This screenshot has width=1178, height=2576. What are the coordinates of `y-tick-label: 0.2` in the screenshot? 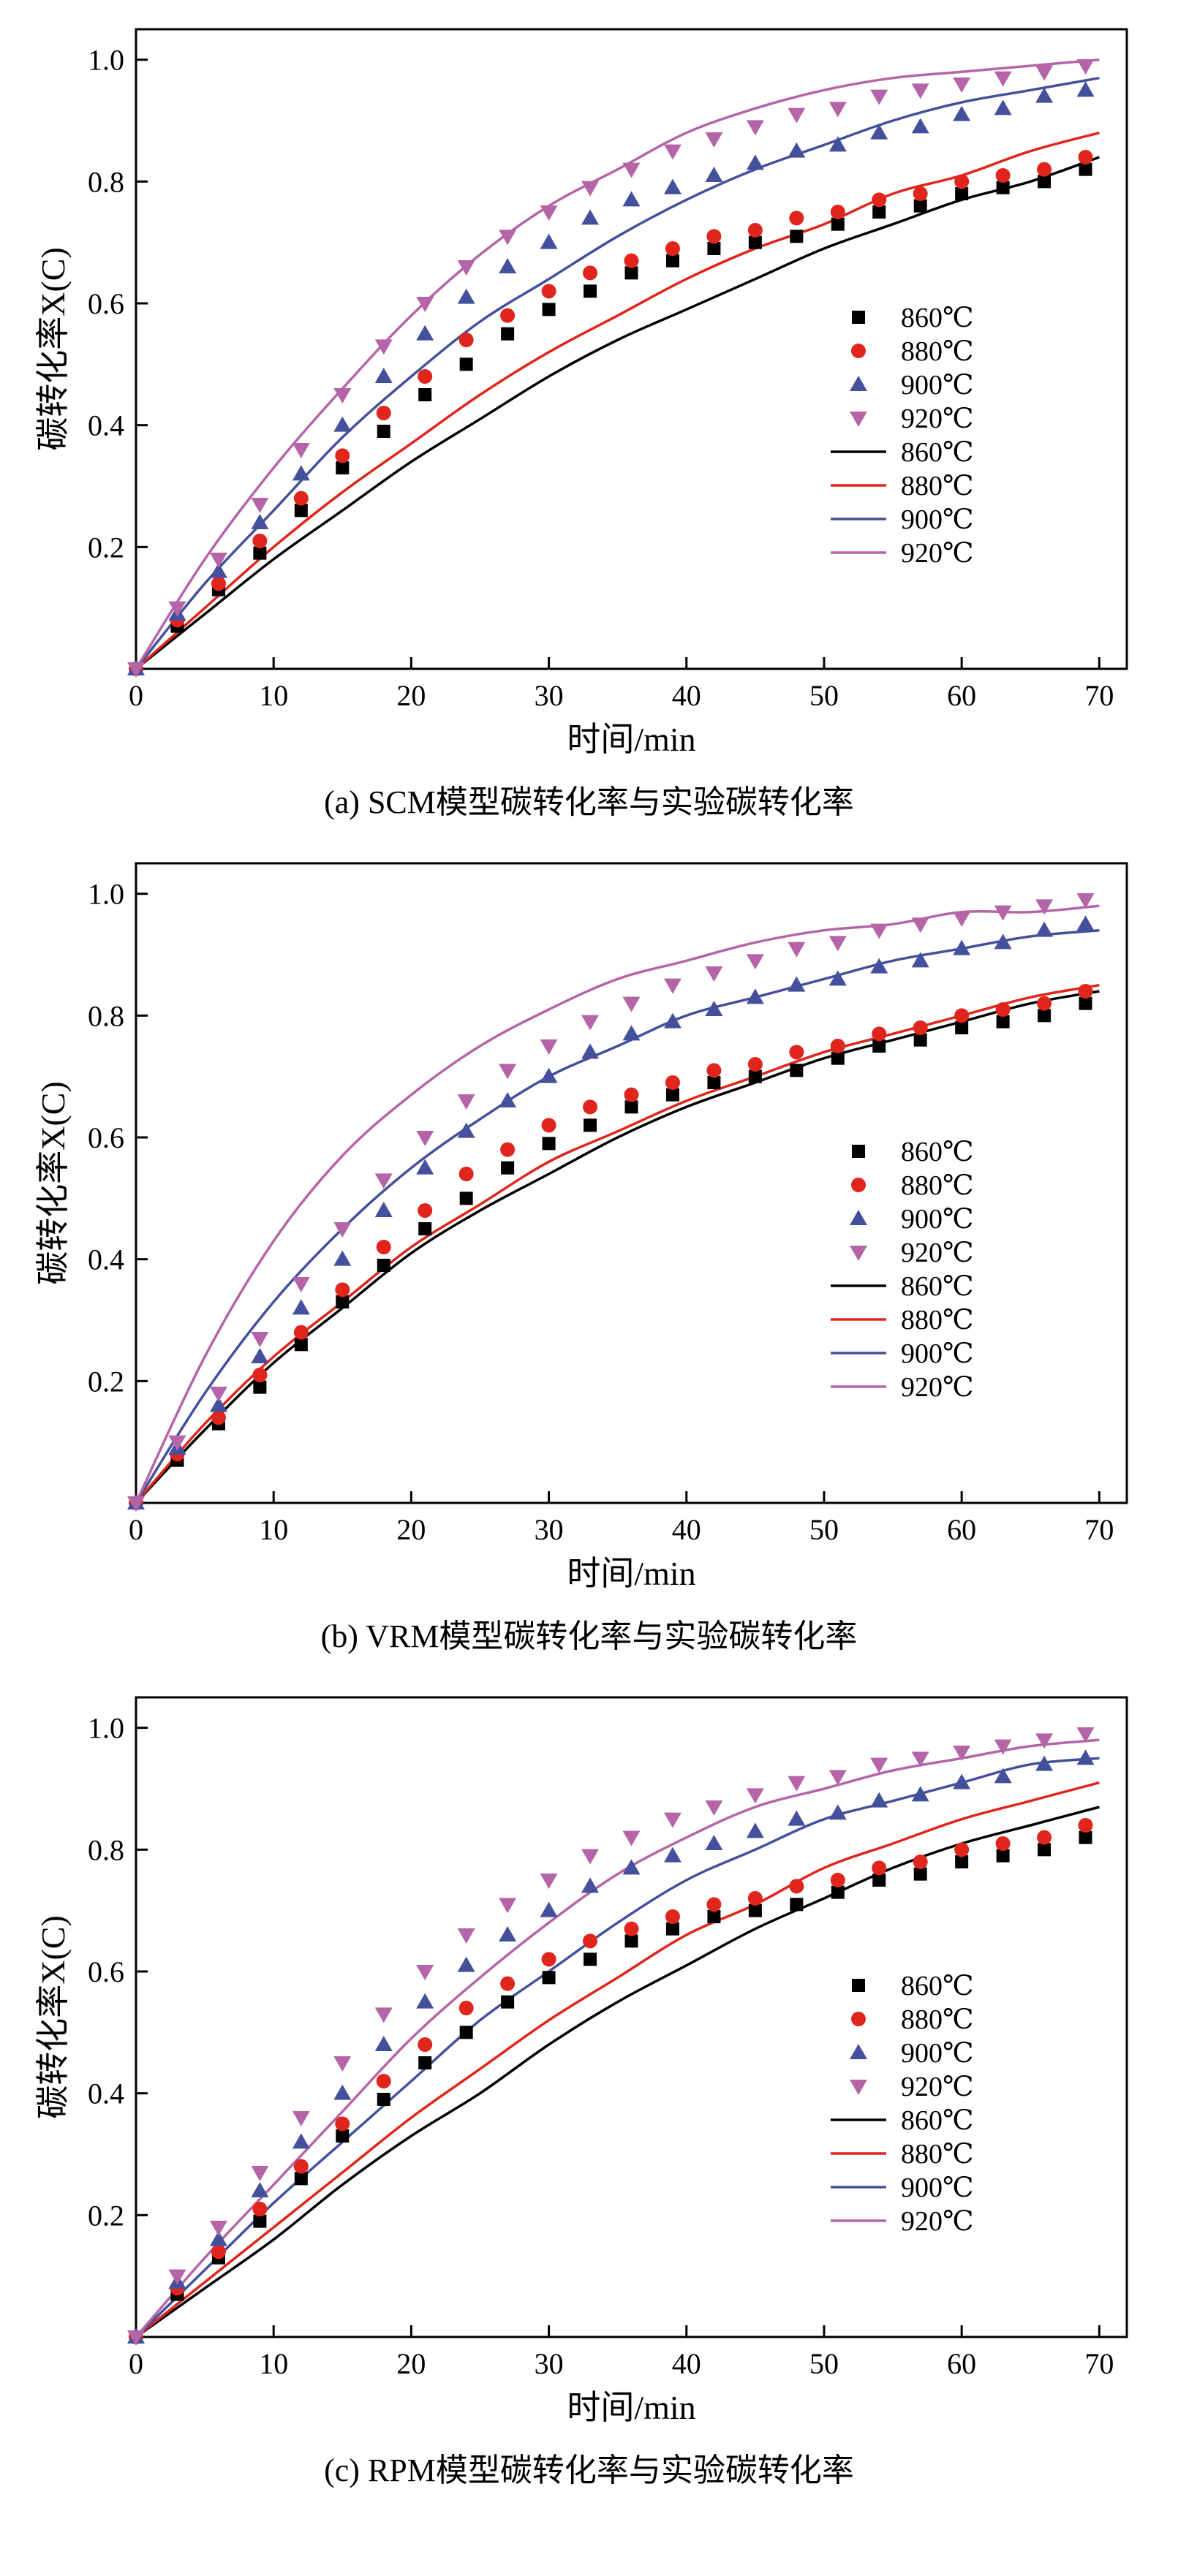 It's located at (106, 547).